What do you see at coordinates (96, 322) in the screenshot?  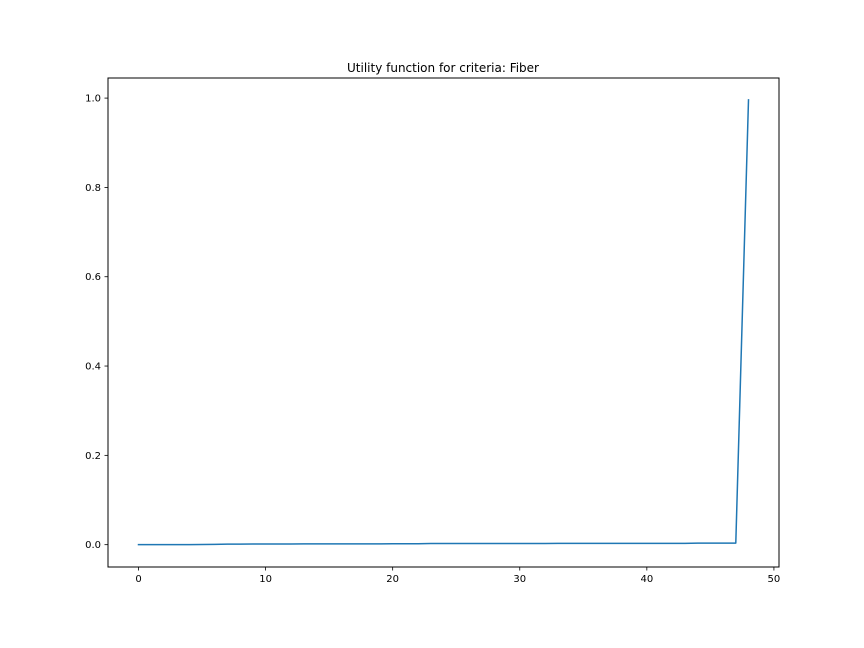 I see `y-axis: 0.0 0.2 0.4 0.6 0.8 1.0` at bounding box center [96, 322].